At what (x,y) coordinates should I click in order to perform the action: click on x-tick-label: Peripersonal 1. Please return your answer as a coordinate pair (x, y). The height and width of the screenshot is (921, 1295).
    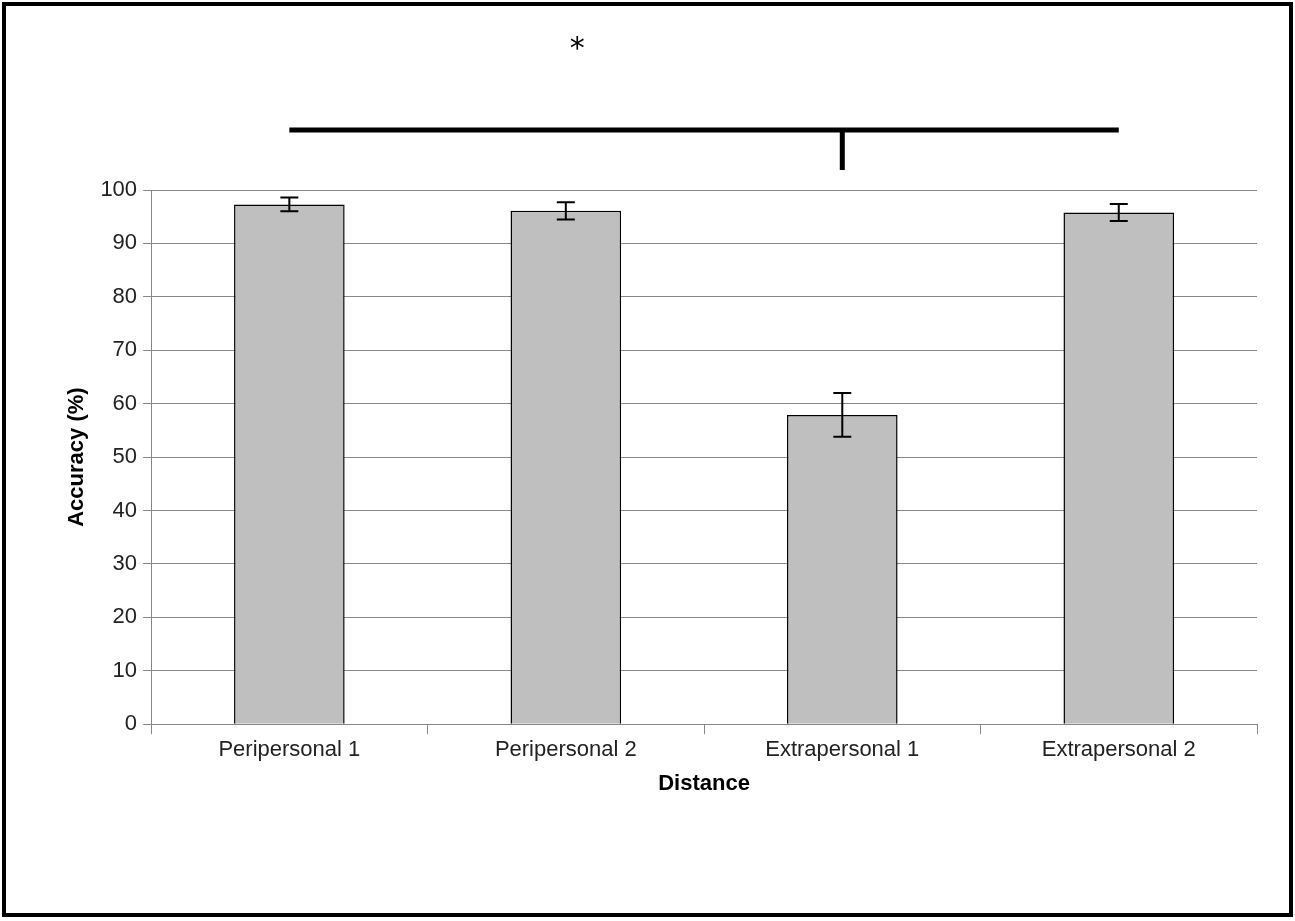
    Looking at the image, I should click on (289, 749).